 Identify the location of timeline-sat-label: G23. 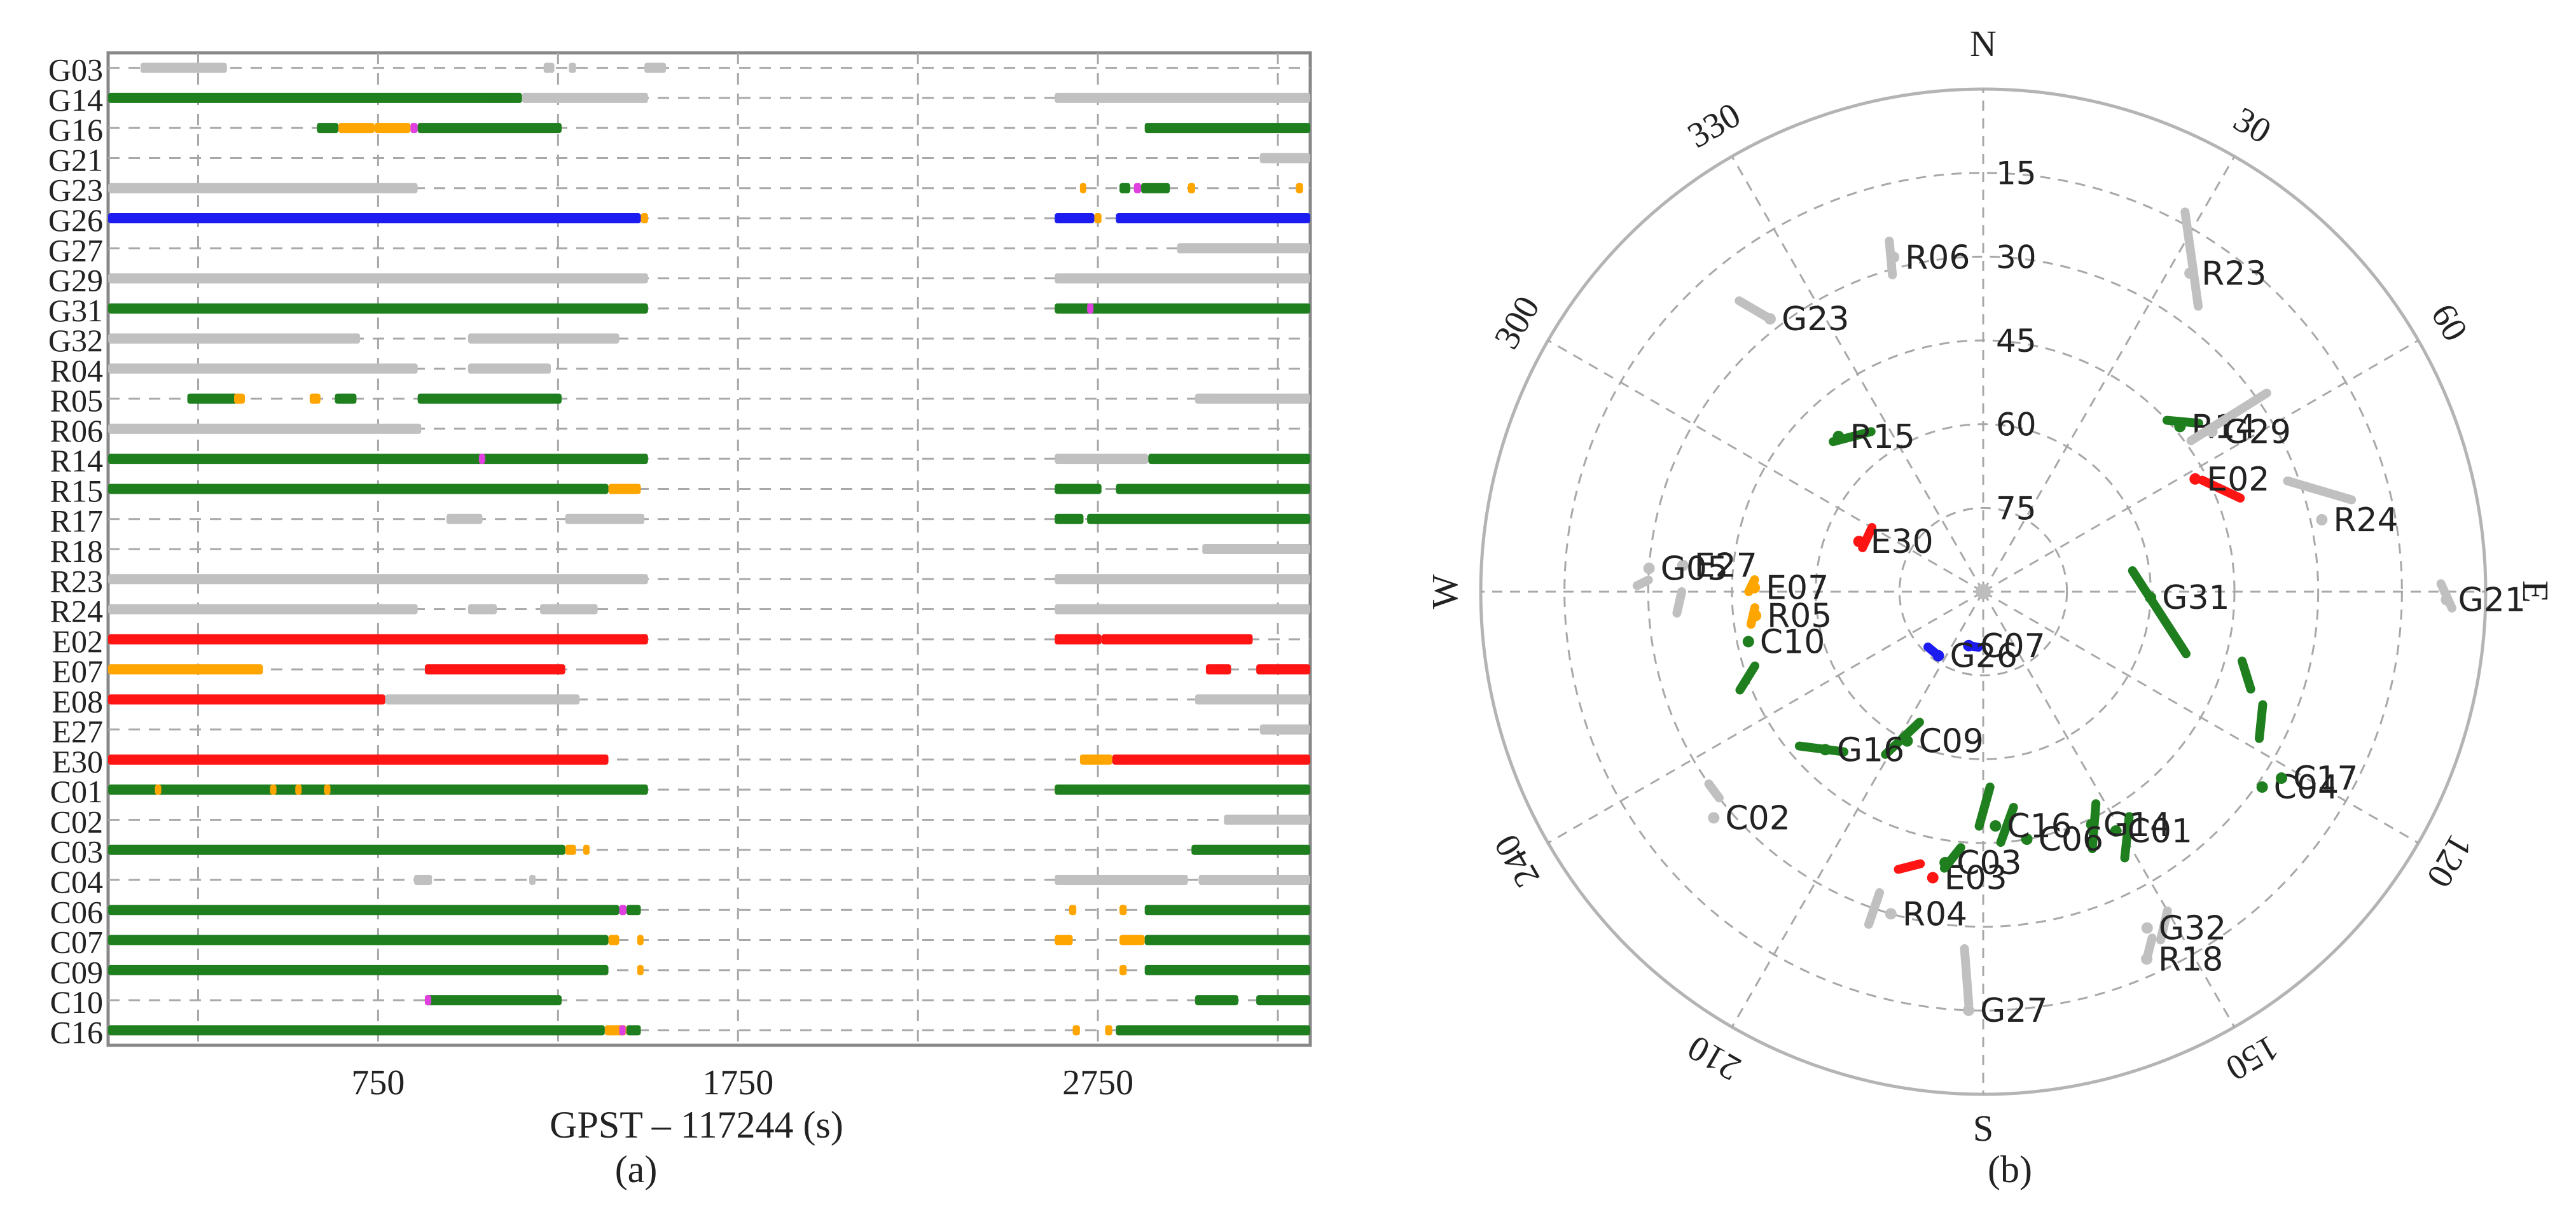
(75, 190).